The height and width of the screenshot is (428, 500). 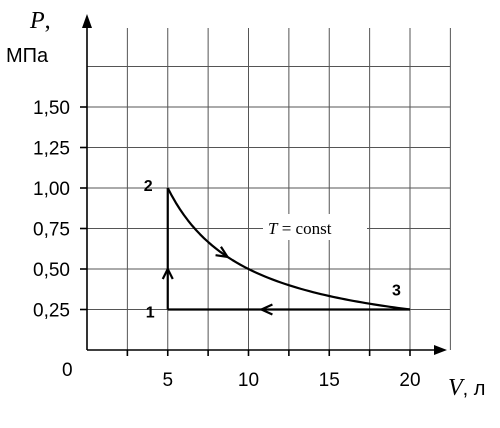 I want to click on y-tick-label: 1,50, so click(x=51, y=108).